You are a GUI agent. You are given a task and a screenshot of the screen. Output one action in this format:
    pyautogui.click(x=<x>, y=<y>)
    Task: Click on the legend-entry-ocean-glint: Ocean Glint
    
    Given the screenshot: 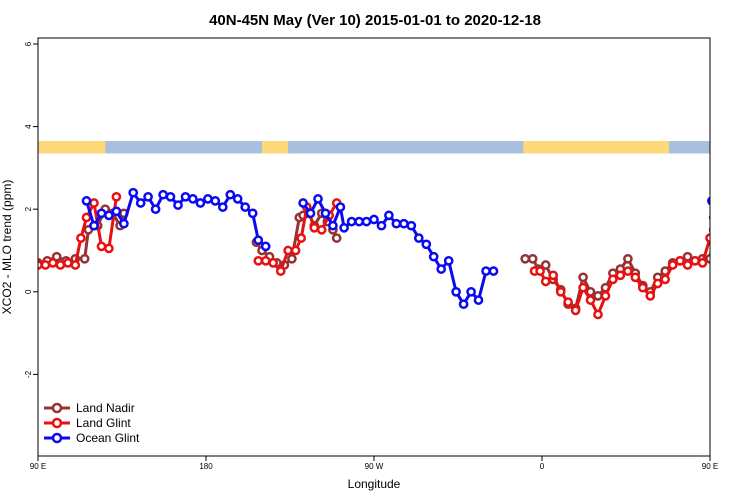 What is the action you would take?
    pyautogui.click(x=92, y=438)
    